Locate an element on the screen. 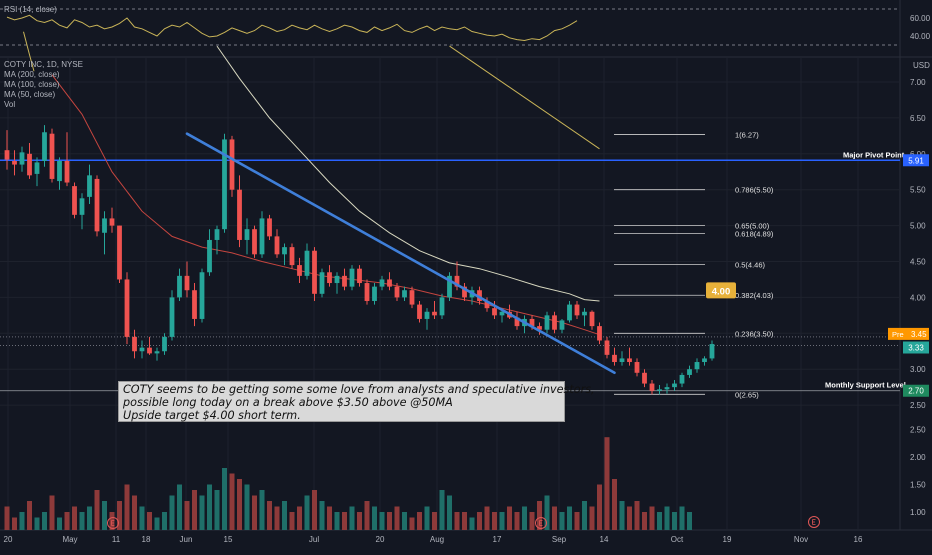  volume-tick-label: 2.50 is located at coordinates (918, 430).